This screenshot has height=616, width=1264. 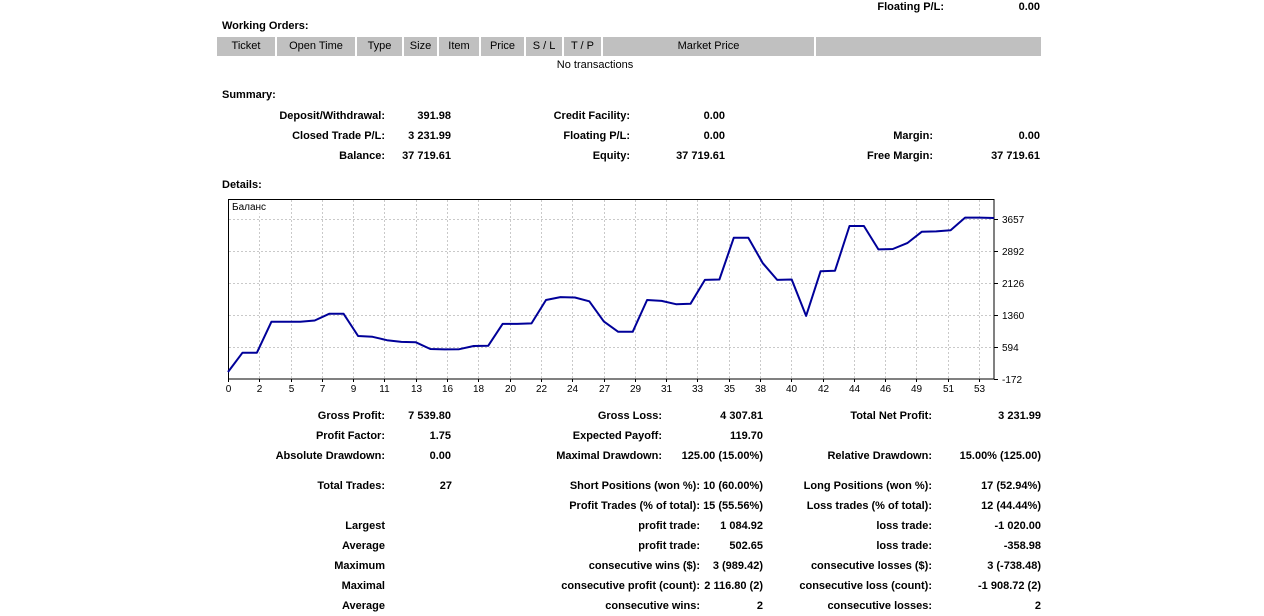 What do you see at coordinates (865, 586) in the screenshot?
I see `stat-label: consecutive loss (count):` at bounding box center [865, 586].